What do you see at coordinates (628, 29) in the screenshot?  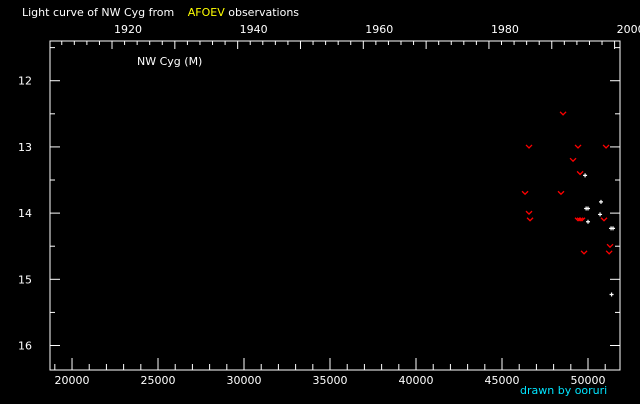 I see `top-tick-label: 2000` at bounding box center [628, 29].